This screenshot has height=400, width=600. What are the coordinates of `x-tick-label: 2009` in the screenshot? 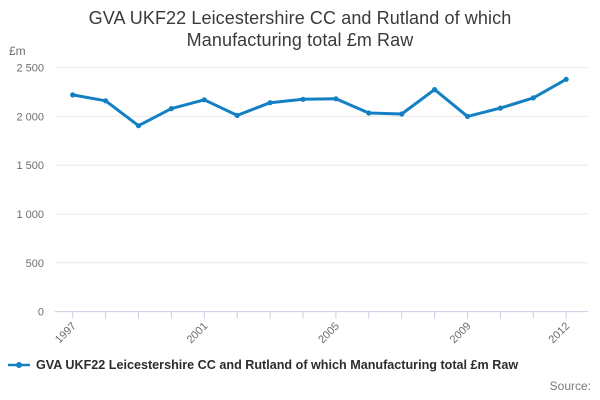 It's located at (461, 333).